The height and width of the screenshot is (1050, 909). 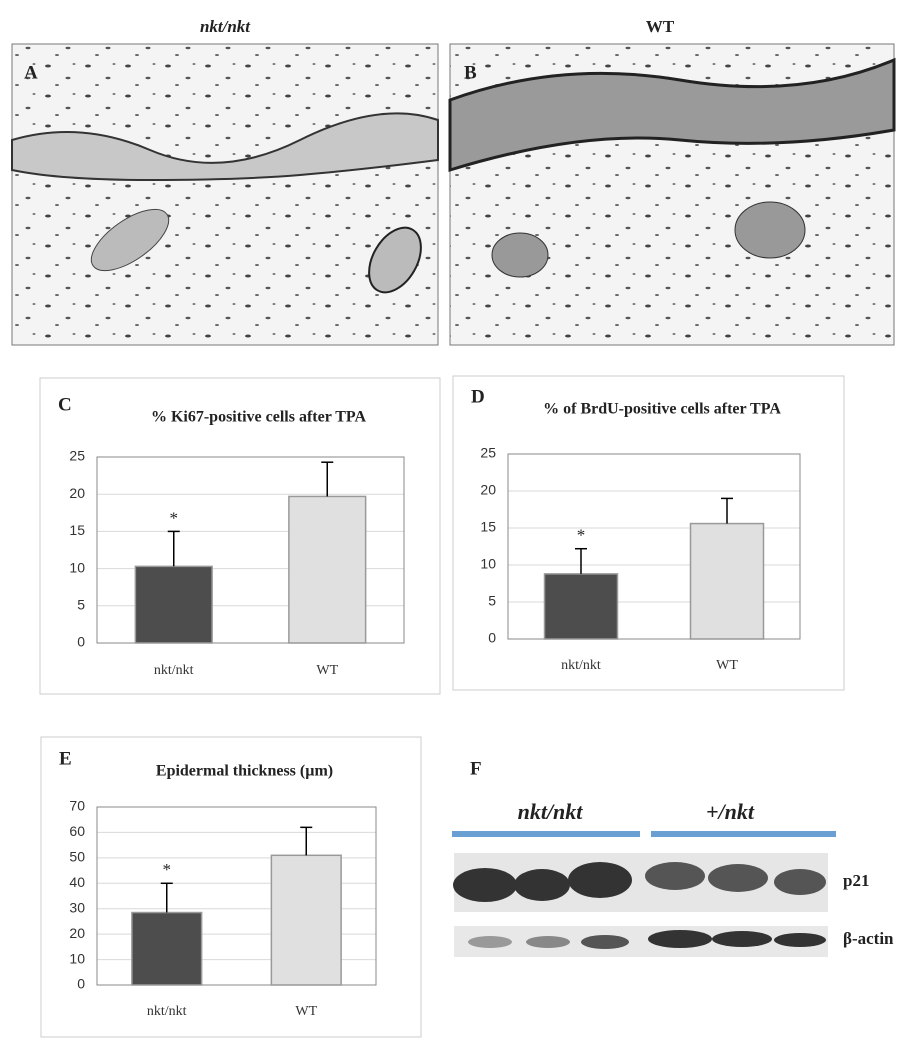 I want to click on actin-bands, so click(x=647, y=939).